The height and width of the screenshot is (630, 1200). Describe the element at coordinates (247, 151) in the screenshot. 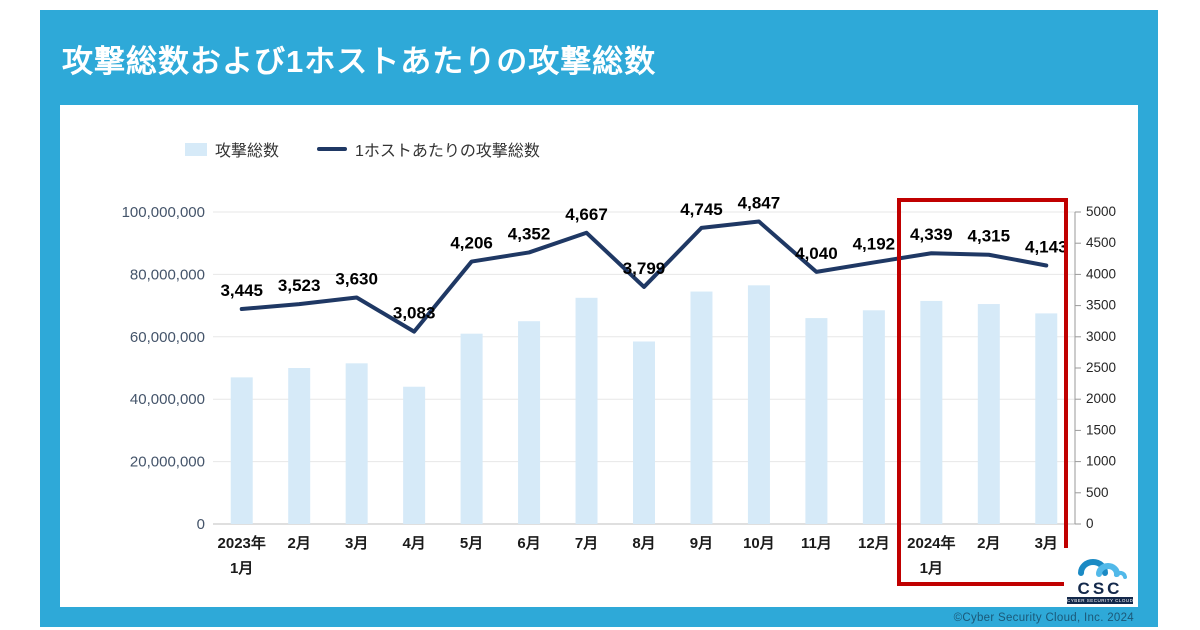

I see `legend-label-bars: 攻撃総数` at that location.